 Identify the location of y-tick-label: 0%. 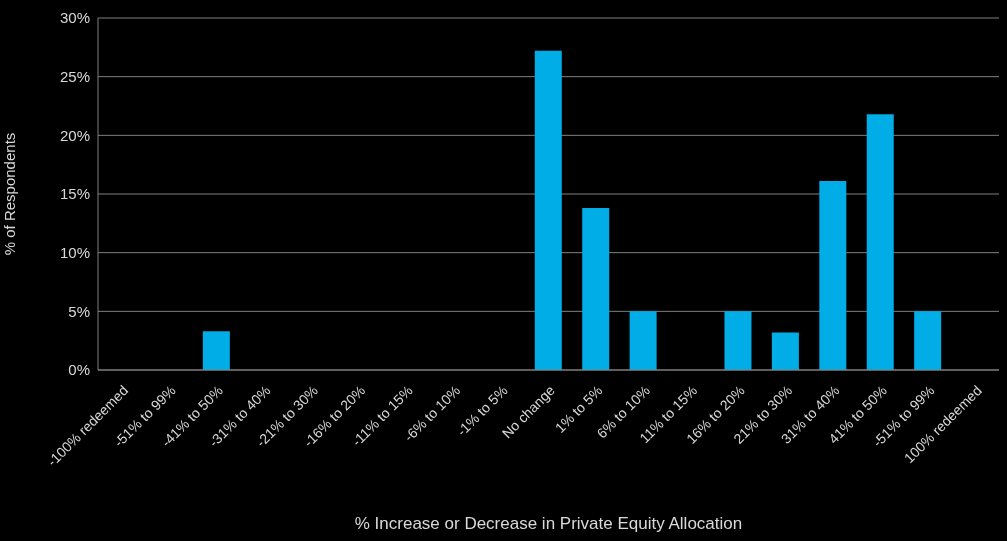
(79, 370).